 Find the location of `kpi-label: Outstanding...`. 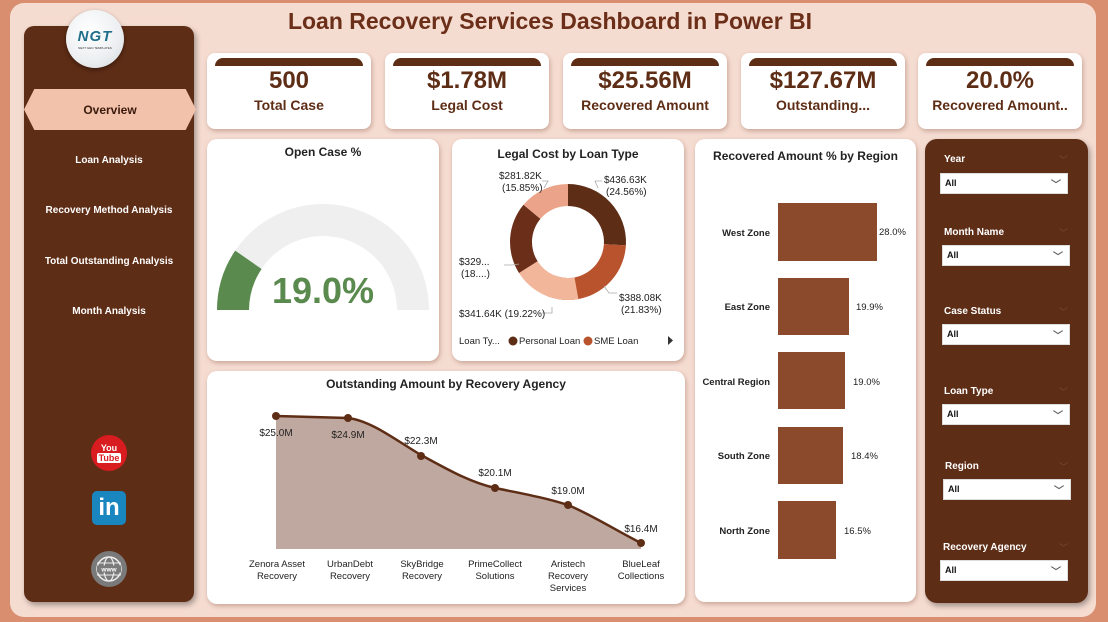

kpi-label: Outstanding... is located at coordinates (823, 105).